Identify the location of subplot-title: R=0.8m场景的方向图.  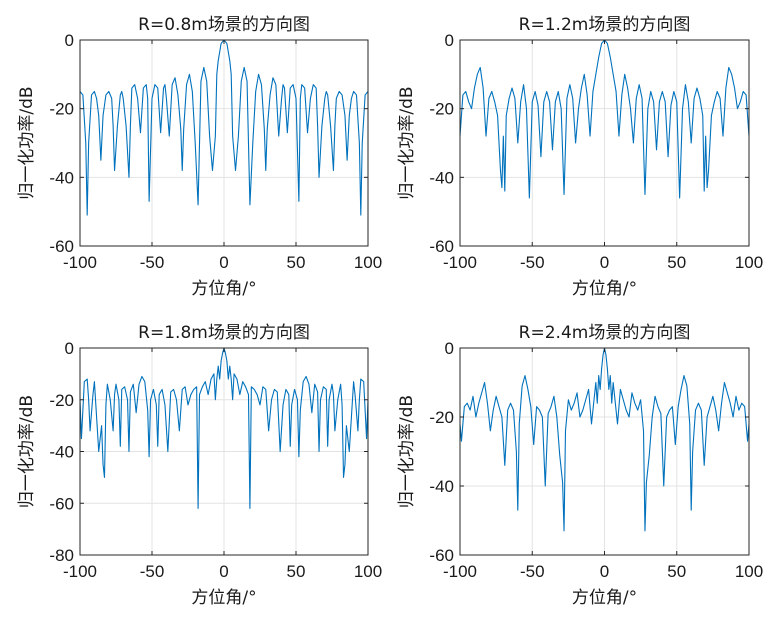
(224, 25).